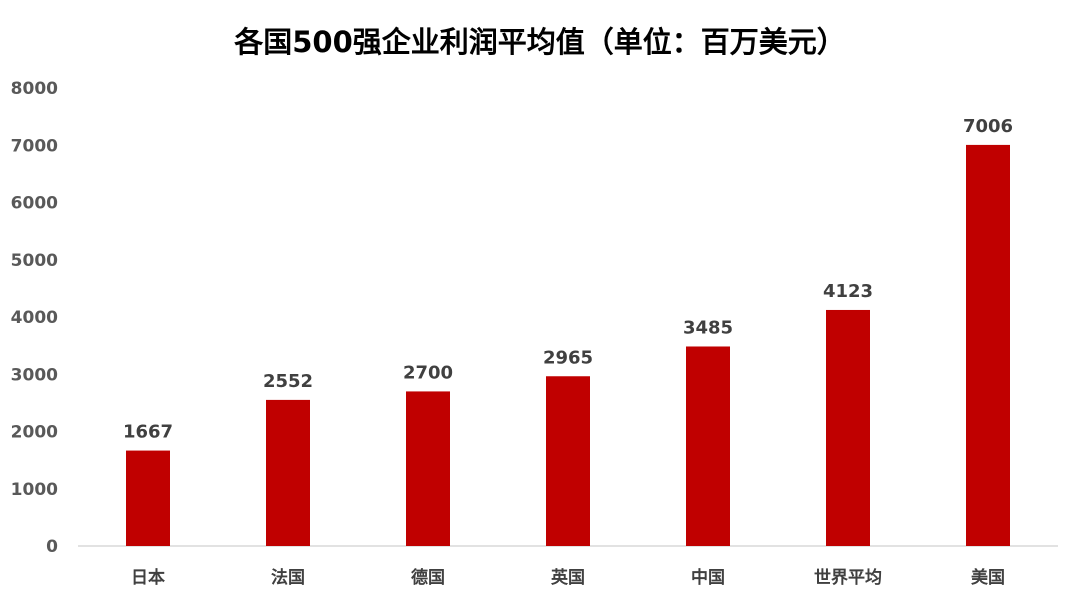  I want to click on y-tick-label: 3000, so click(34, 375).